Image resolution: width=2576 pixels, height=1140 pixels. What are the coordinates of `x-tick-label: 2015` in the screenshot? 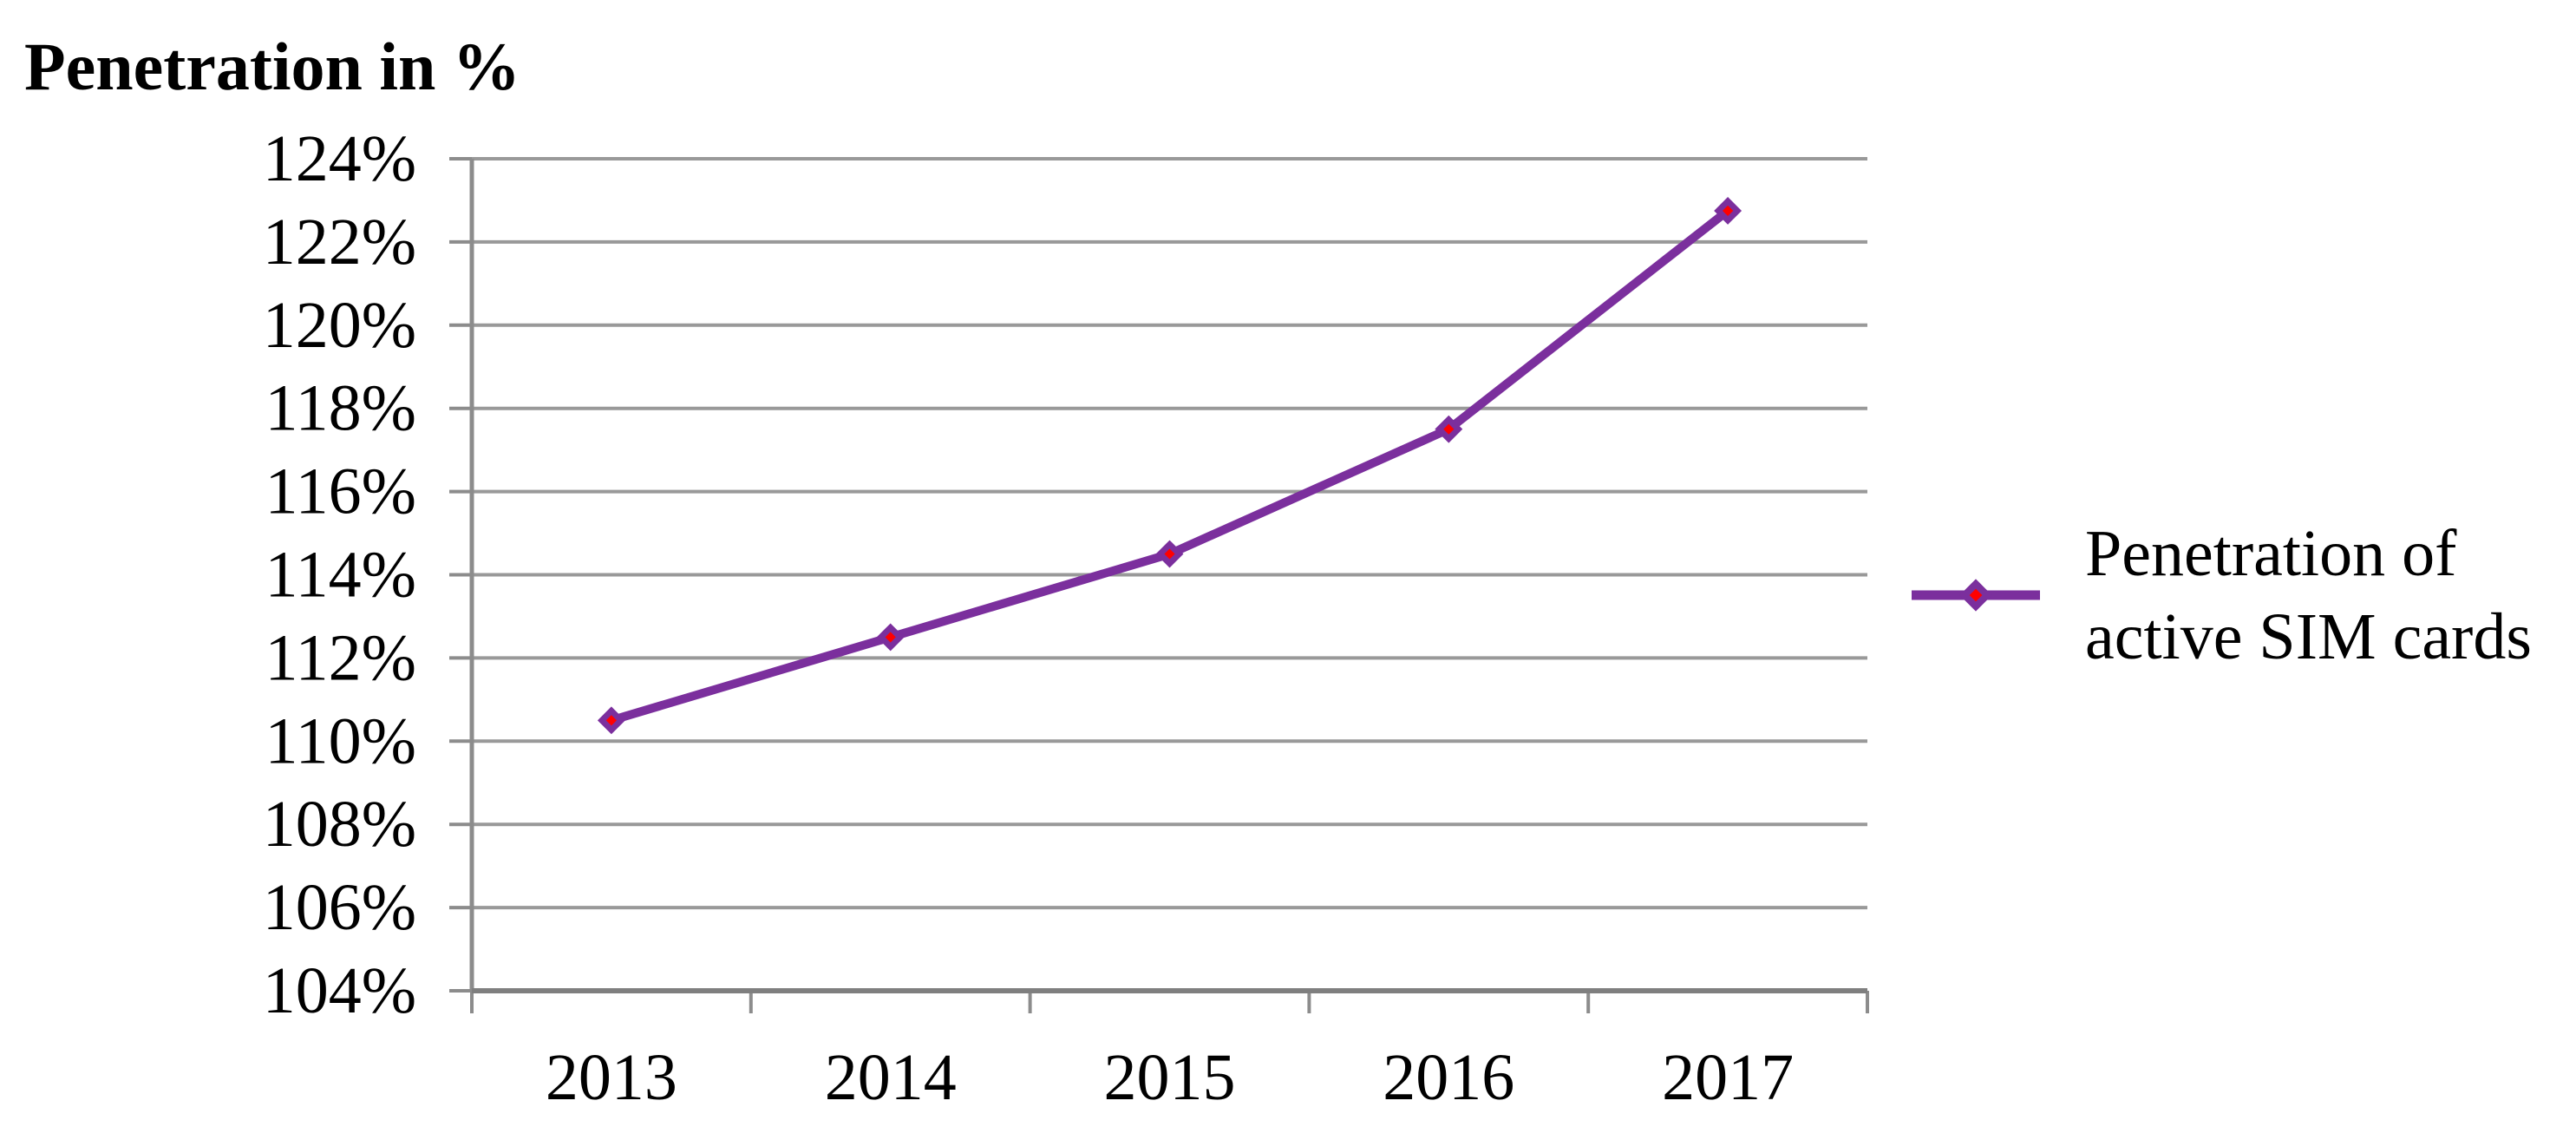 It's located at (1170, 1077).